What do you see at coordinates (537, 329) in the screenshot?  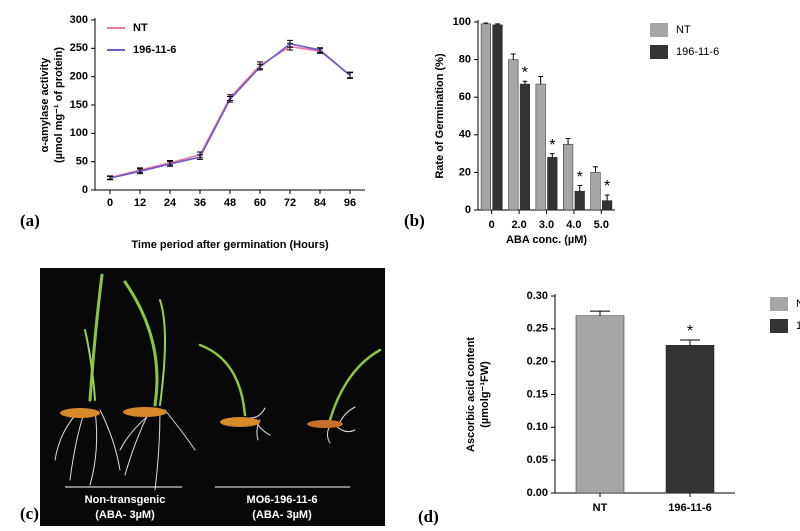 I see `y-tick-label: 0.25` at bounding box center [537, 329].